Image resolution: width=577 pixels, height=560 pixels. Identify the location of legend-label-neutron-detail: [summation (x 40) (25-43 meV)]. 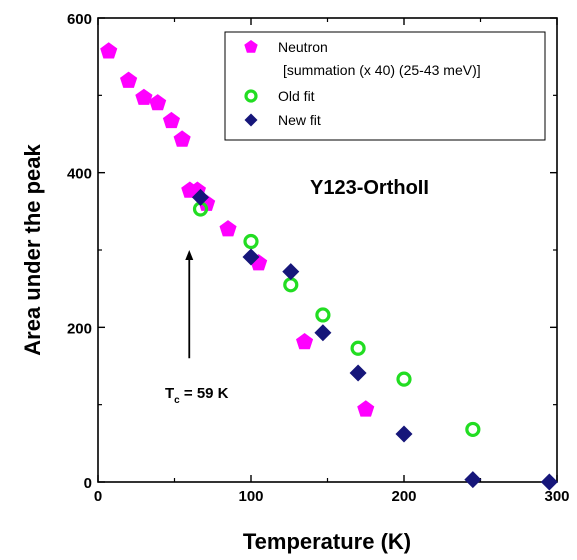
(382, 70).